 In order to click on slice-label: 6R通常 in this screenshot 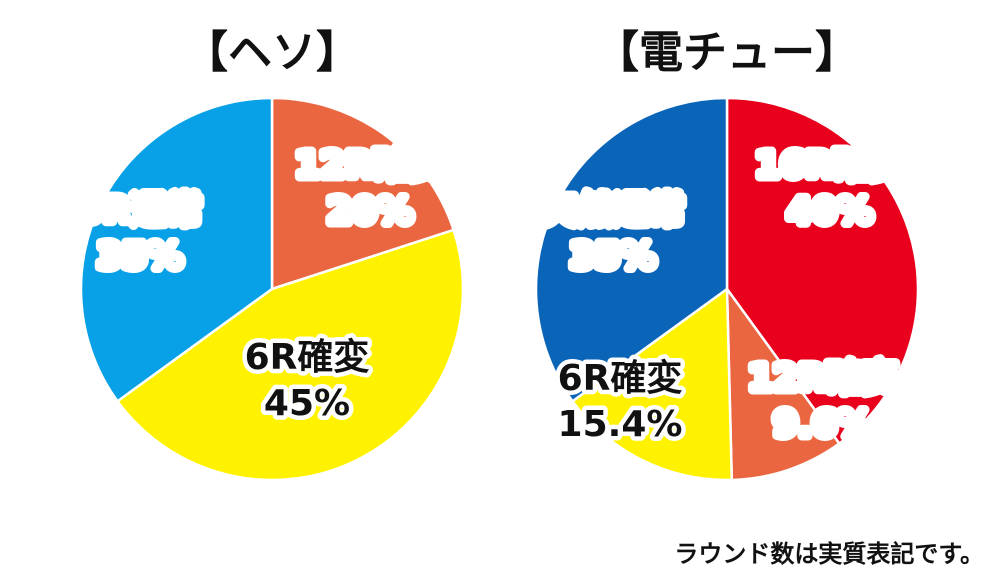, I will do `click(140, 210)`.